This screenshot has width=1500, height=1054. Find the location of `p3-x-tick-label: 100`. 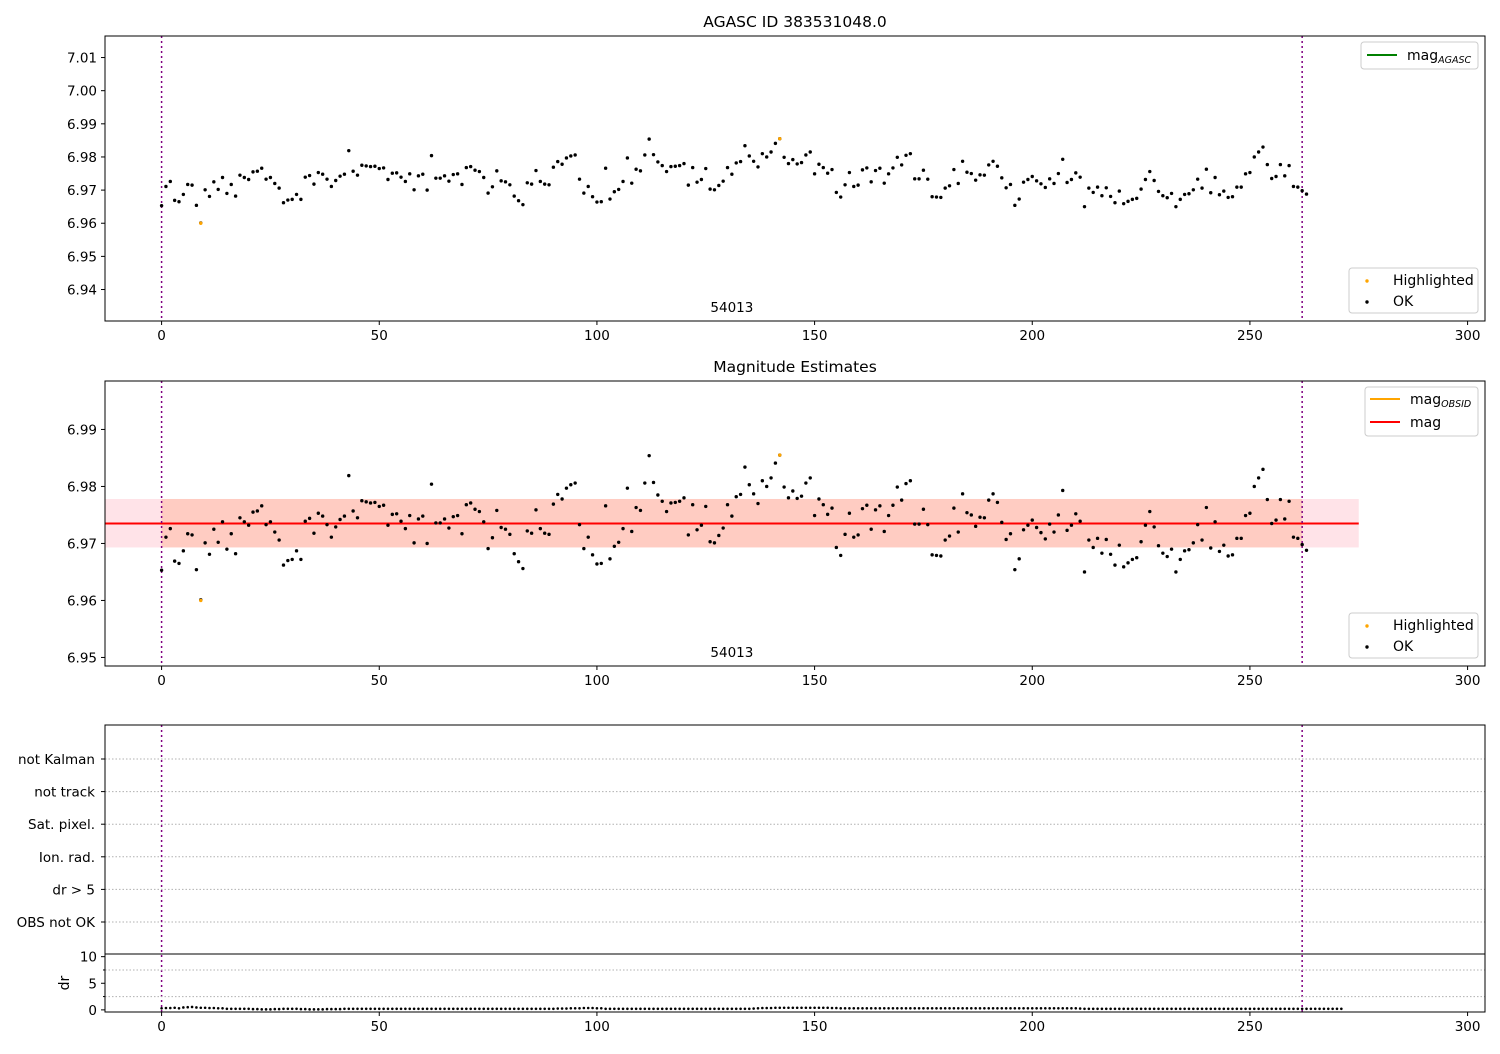

p3-x-tick-label: 100 is located at coordinates (597, 1027).